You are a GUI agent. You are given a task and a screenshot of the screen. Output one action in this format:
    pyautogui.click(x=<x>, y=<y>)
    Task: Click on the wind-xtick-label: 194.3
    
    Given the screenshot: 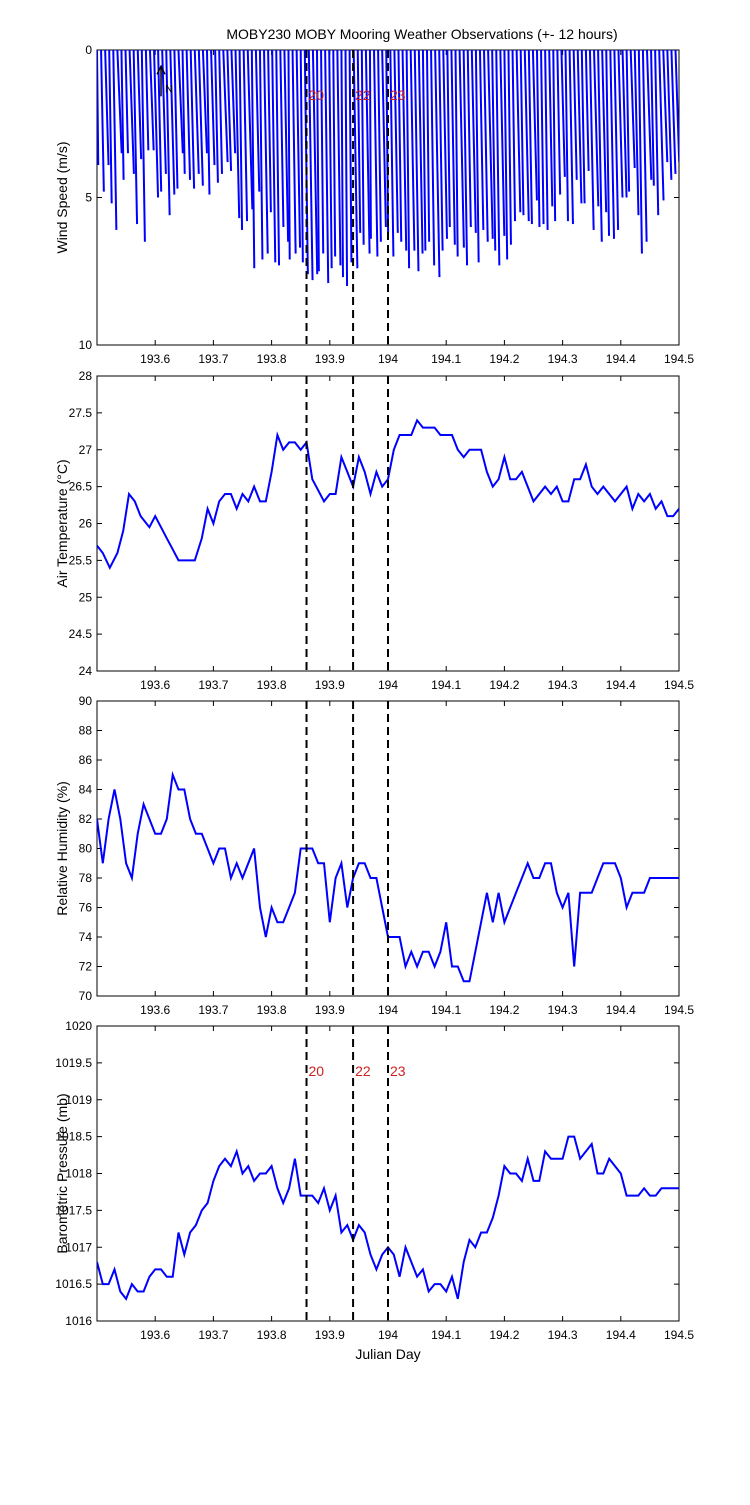 What is the action you would take?
    pyautogui.click(x=563, y=359)
    